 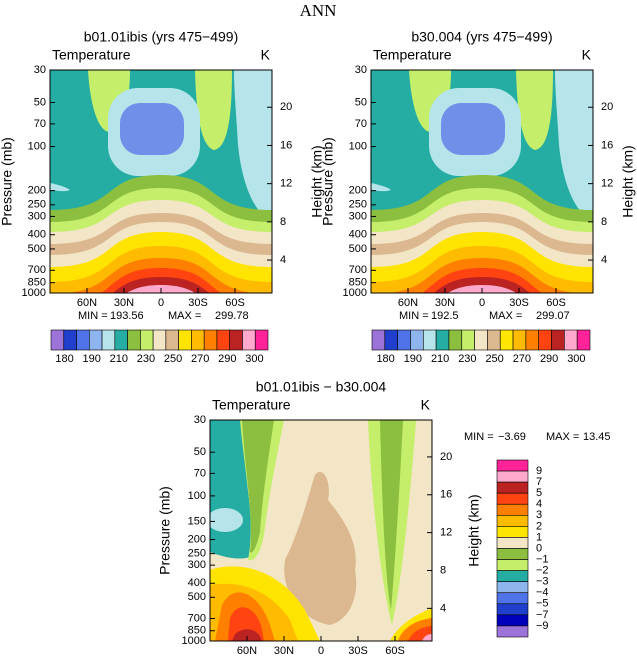 I want to click on y-tick-label: 150, so click(x=197, y=521).